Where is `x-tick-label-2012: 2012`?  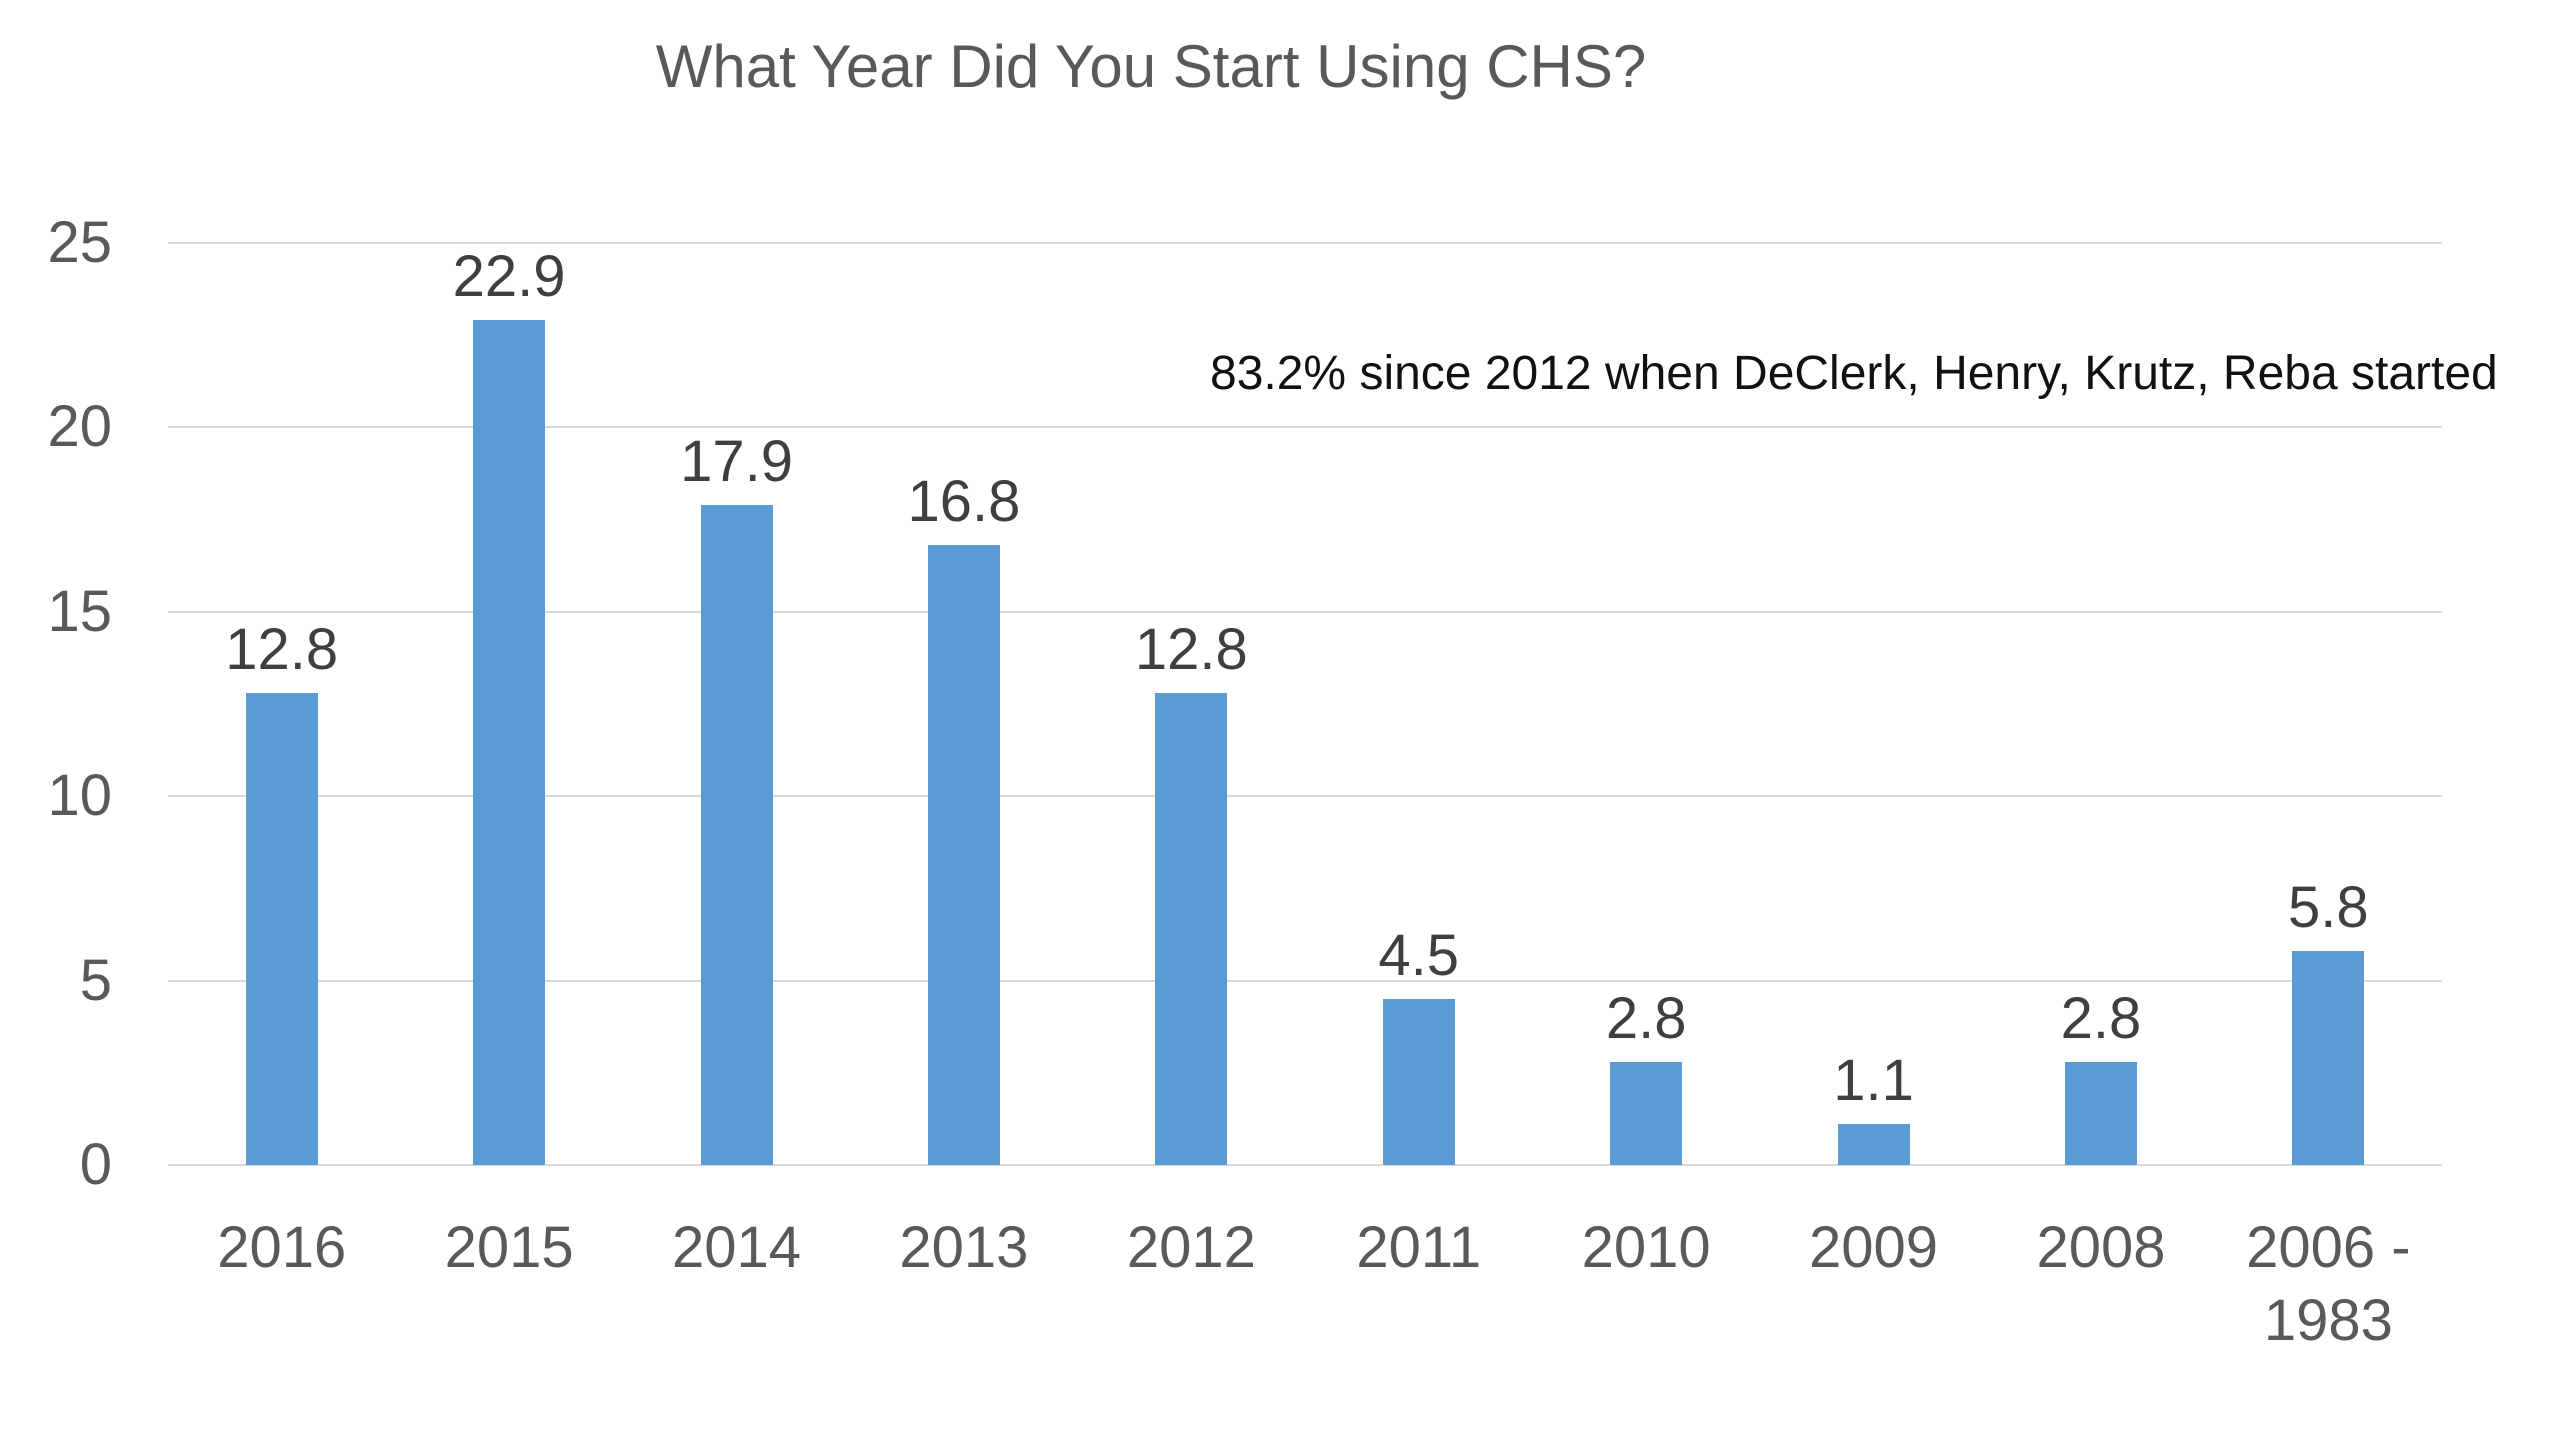
x-tick-label-2012: 2012 is located at coordinates (1191, 1247).